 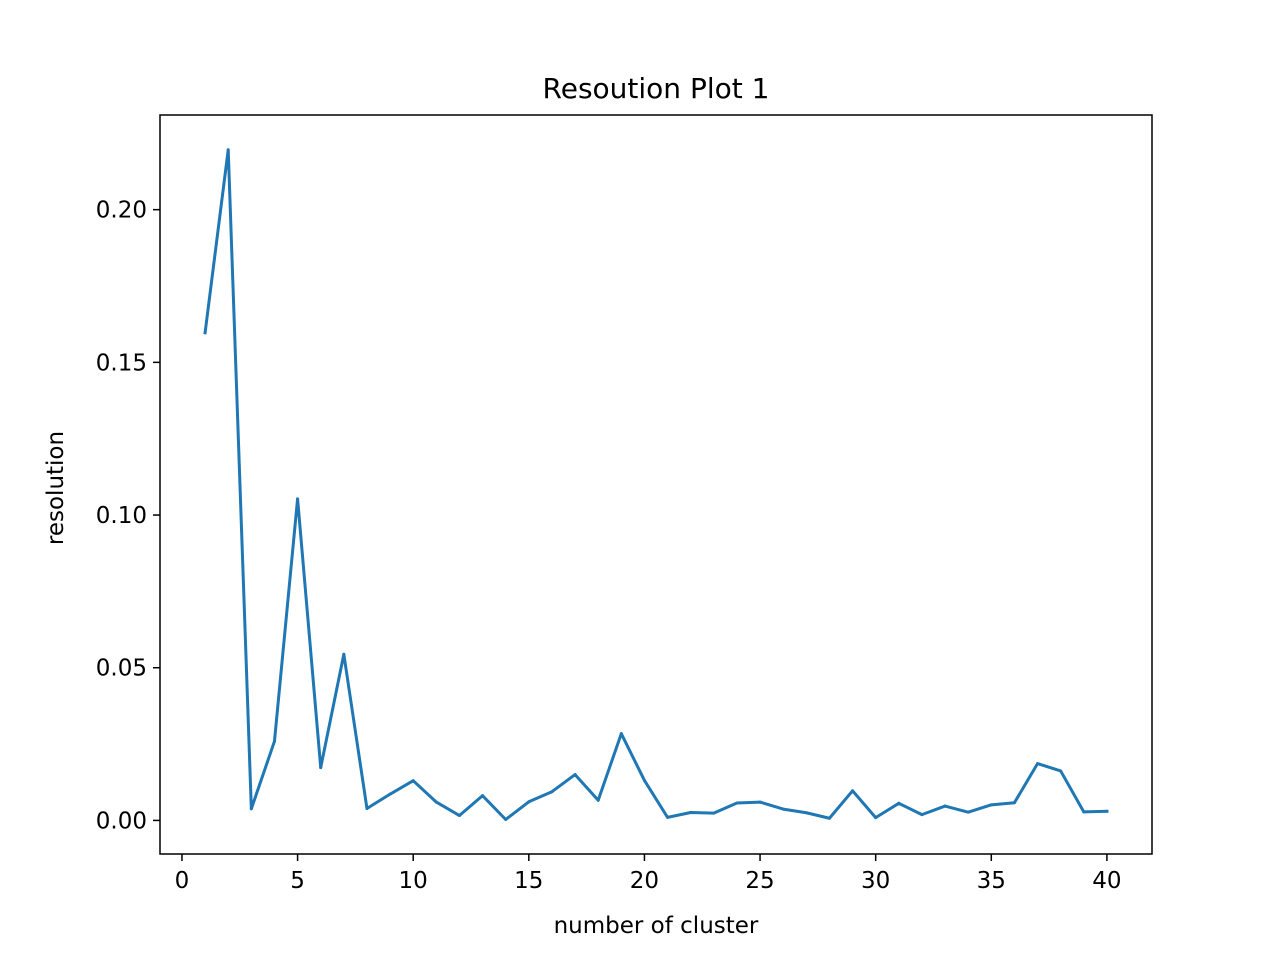 I want to click on x-tick-label: 5, so click(x=297, y=881).